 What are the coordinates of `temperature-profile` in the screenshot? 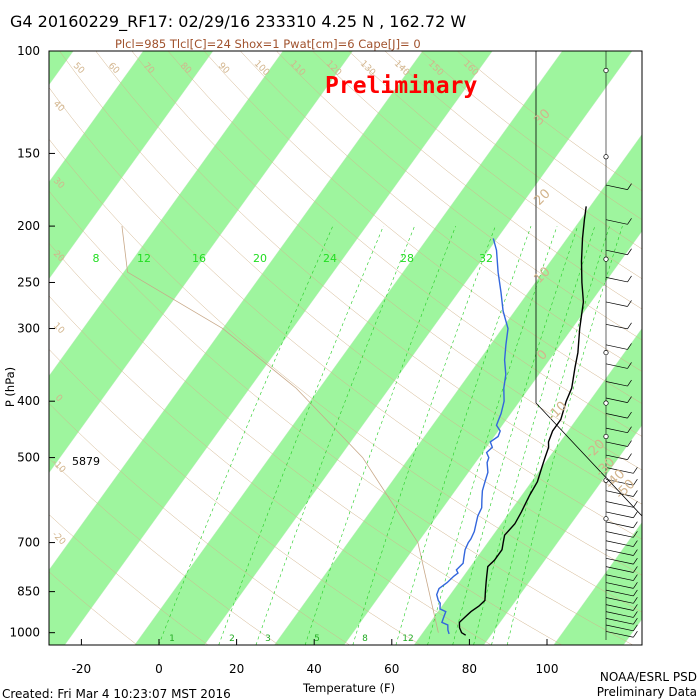 It's located at (522, 421).